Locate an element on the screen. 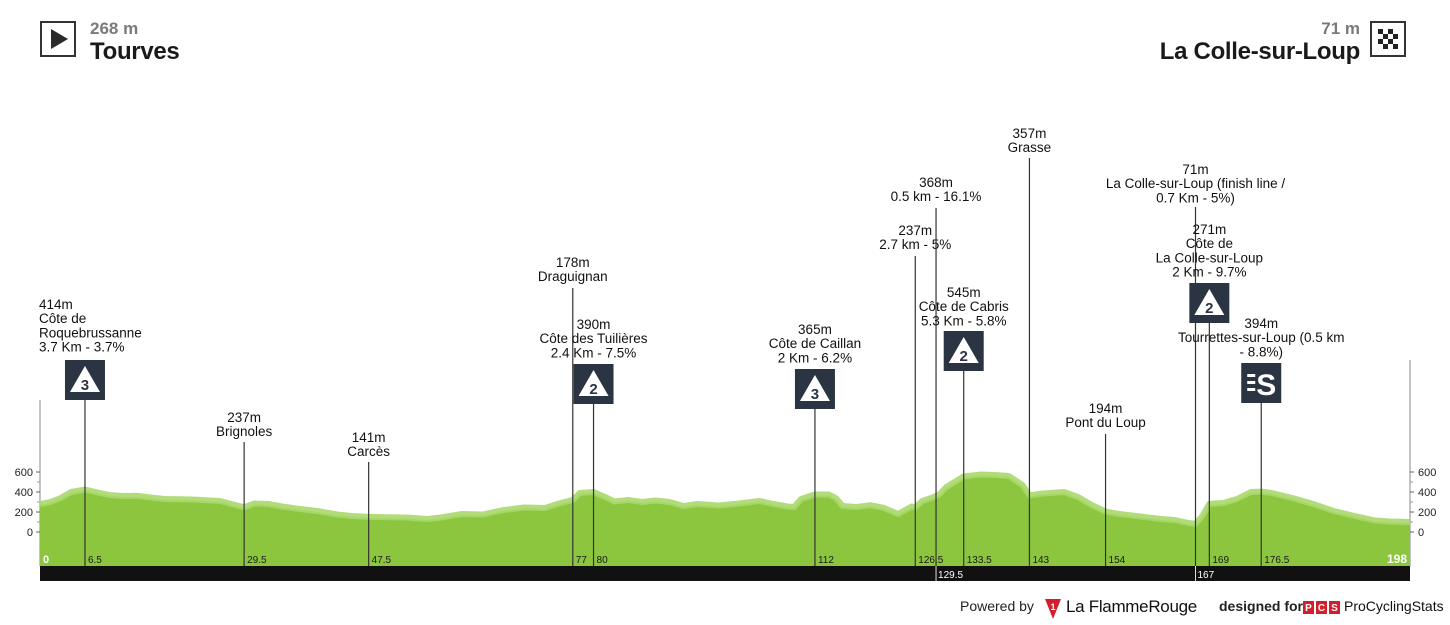  poi-label-line: 545m is located at coordinates (964, 292).